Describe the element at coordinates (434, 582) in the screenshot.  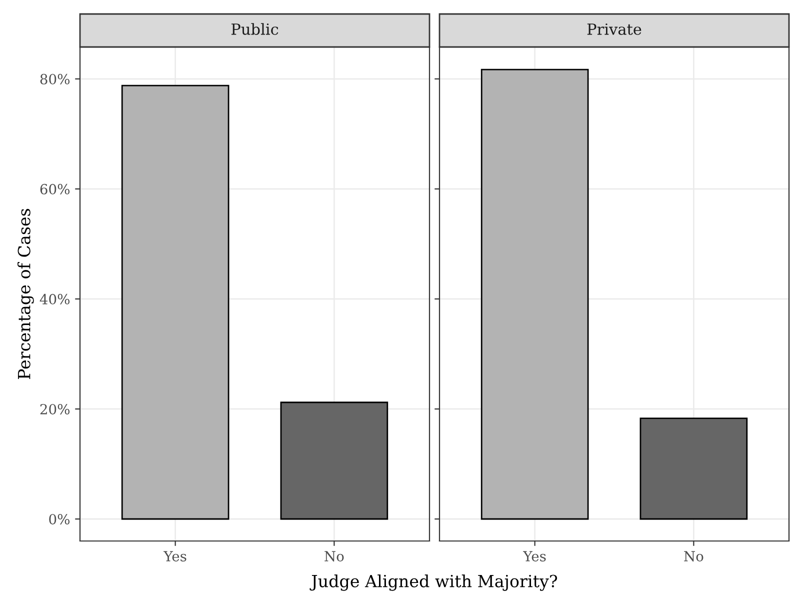
I see `x-axis-title: Judge Aligned with Majority?` at that location.